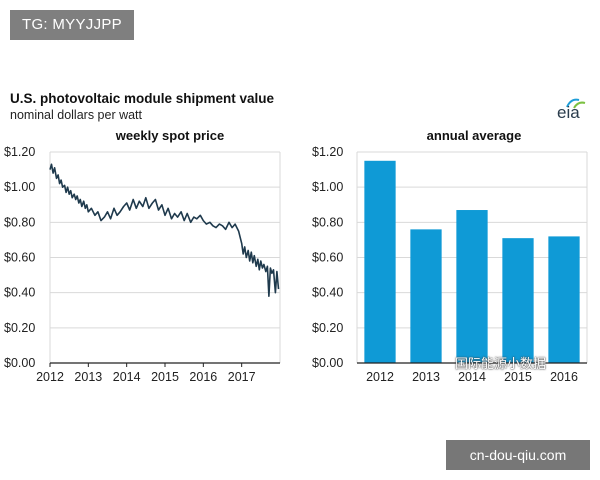  I want to click on line-y-tick-label: $0.00, so click(19, 363).